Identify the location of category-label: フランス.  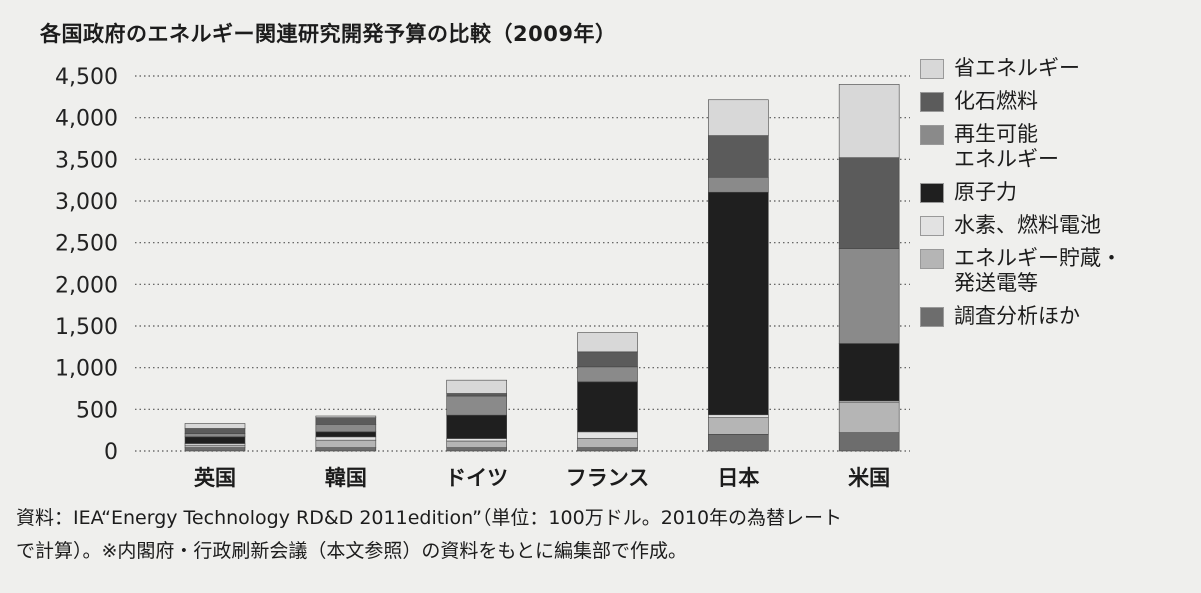
(608, 478).